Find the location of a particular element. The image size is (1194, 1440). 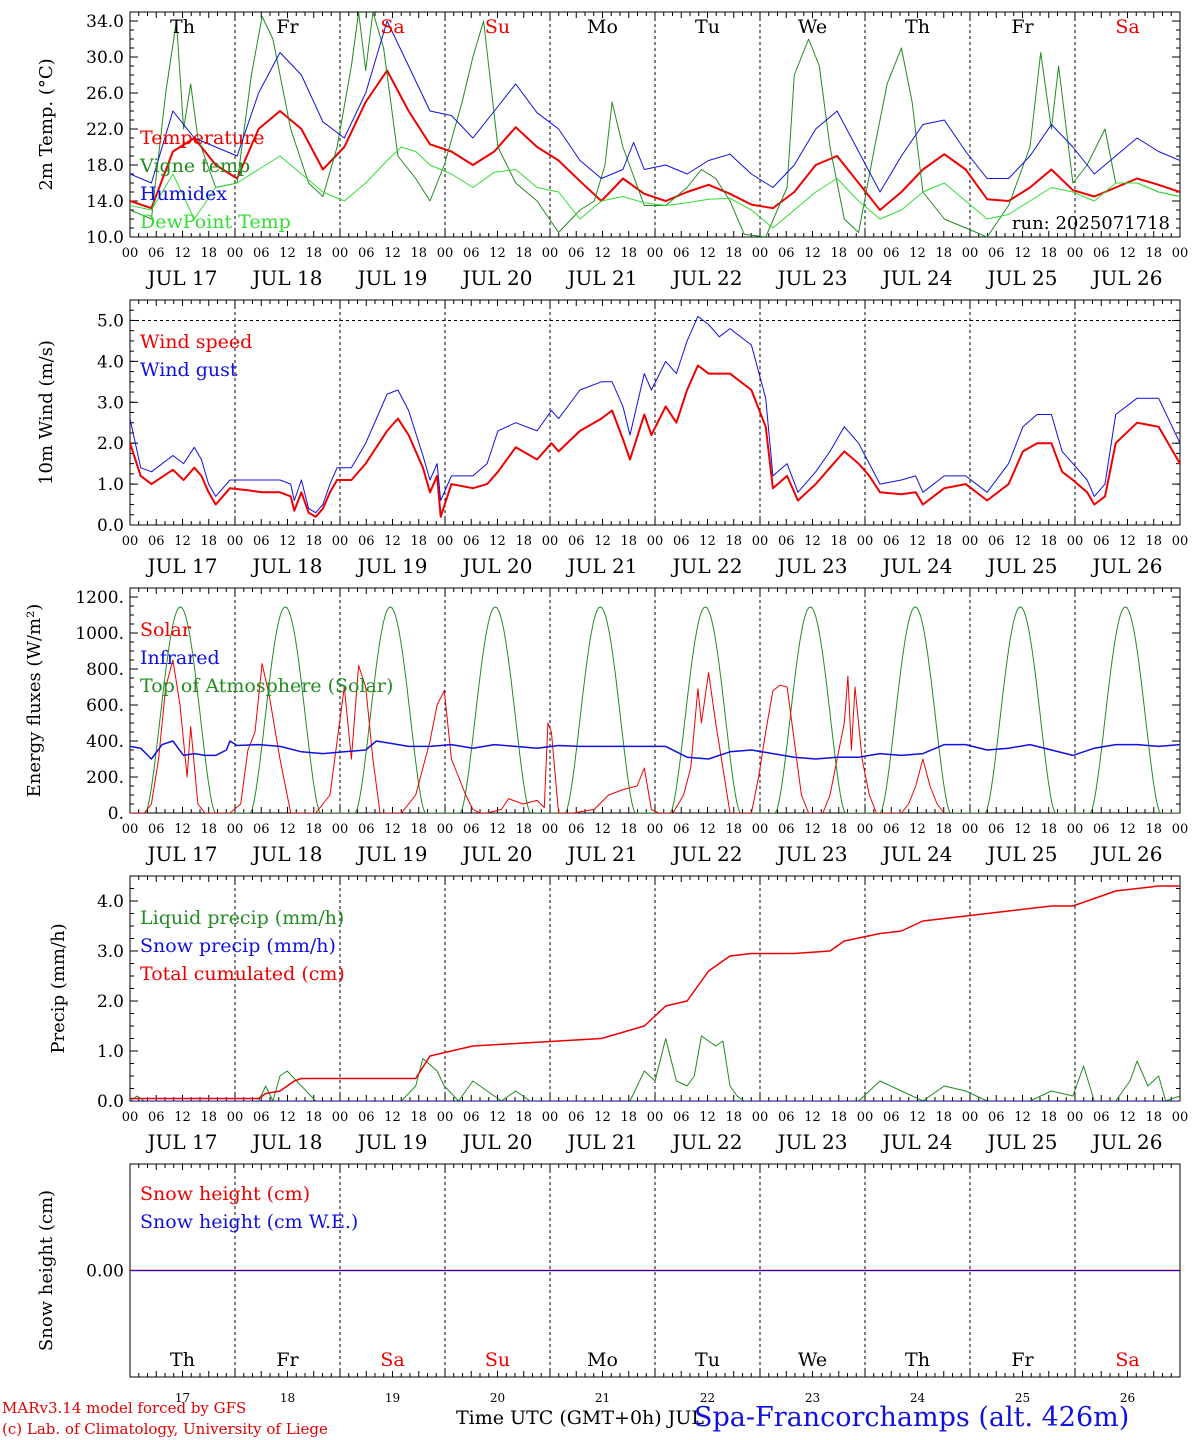

plot-area is located at coordinates (655, 124).